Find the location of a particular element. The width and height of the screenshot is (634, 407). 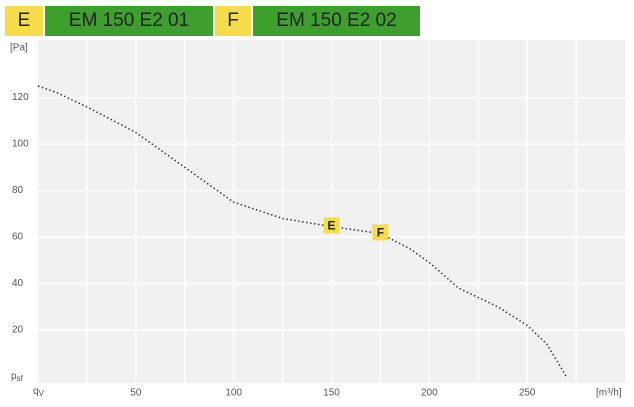

model-name: EM 150 E2 02 is located at coordinates (336, 21).